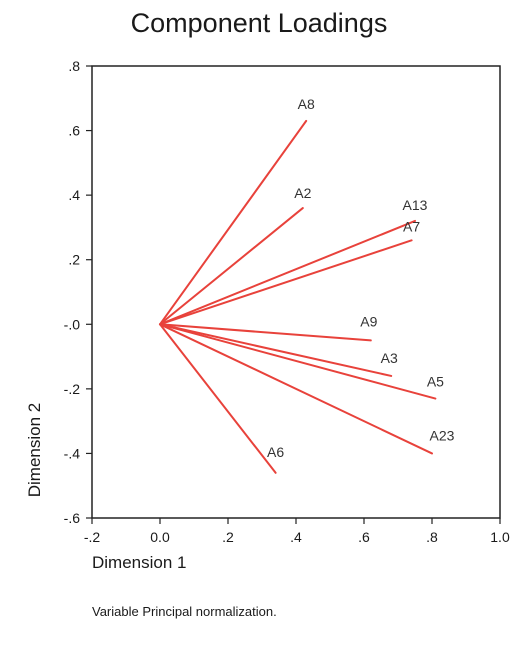 The width and height of the screenshot is (518, 654). What do you see at coordinates (139, 562) in the screenshot?
I see `x-axis-label: Dimension 1` at bounding box center [139, 562].